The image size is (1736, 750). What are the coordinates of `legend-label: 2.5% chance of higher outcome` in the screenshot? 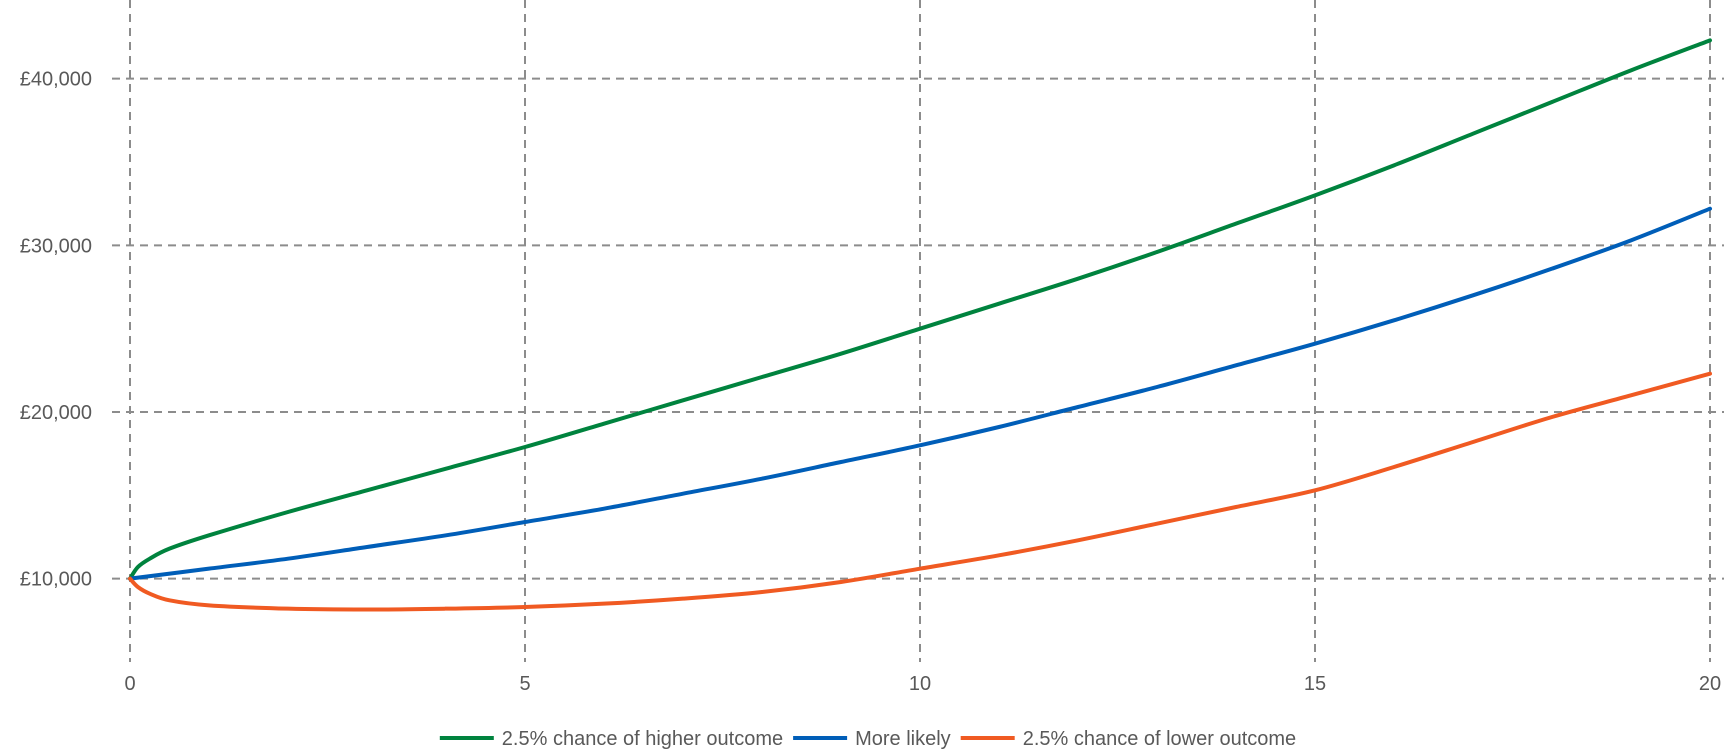 It's located at (642, 739).